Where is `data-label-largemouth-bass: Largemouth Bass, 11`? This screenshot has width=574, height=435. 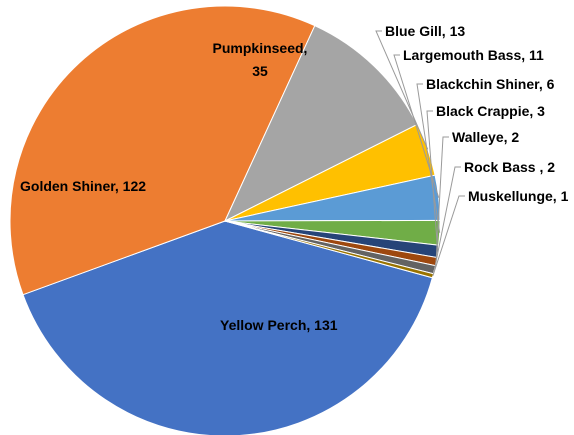
data-label-largemouth-bass: Largemouth Bass, 11 is located at coordinates (473, 55).